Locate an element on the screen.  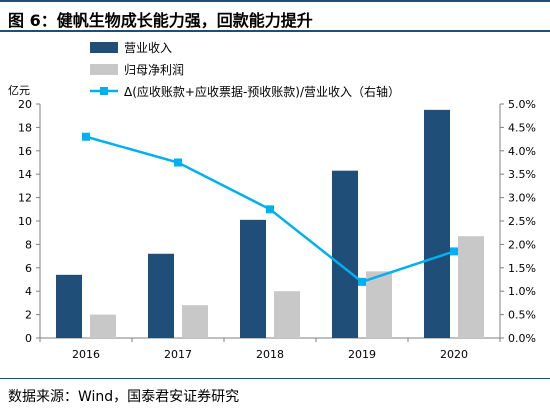
x-tick-label: 2017 is located at coordinates (178, 354).